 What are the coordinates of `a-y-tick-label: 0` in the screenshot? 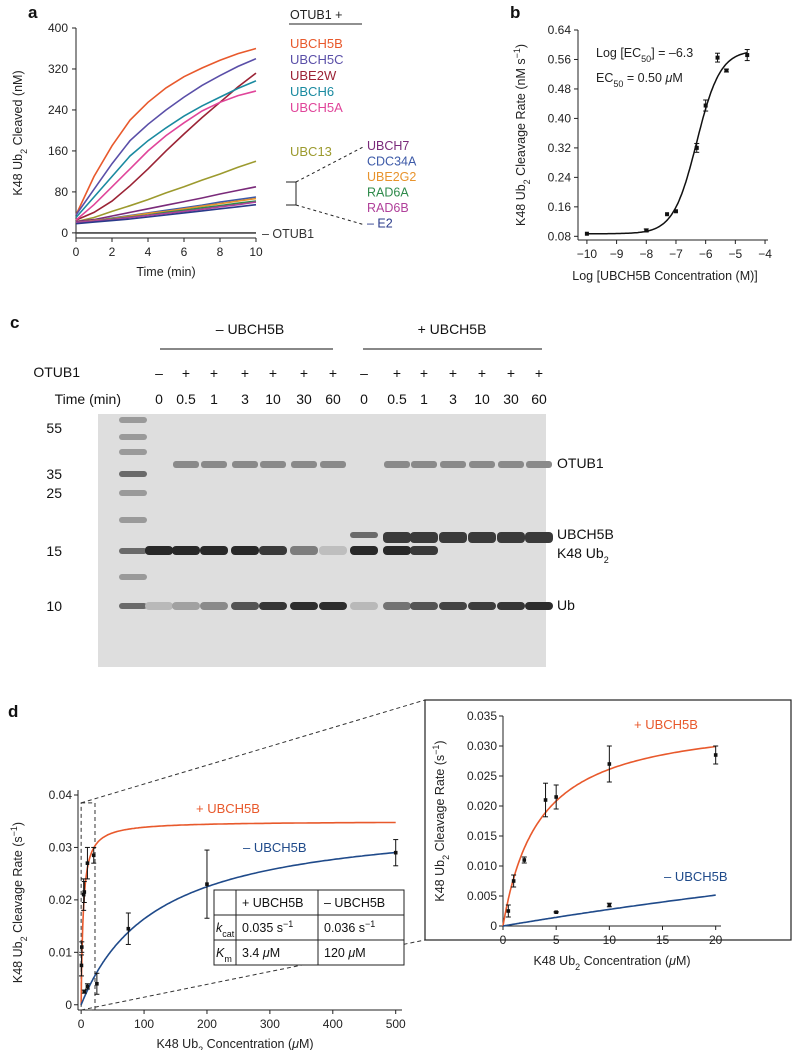 It's located at (64, 233).